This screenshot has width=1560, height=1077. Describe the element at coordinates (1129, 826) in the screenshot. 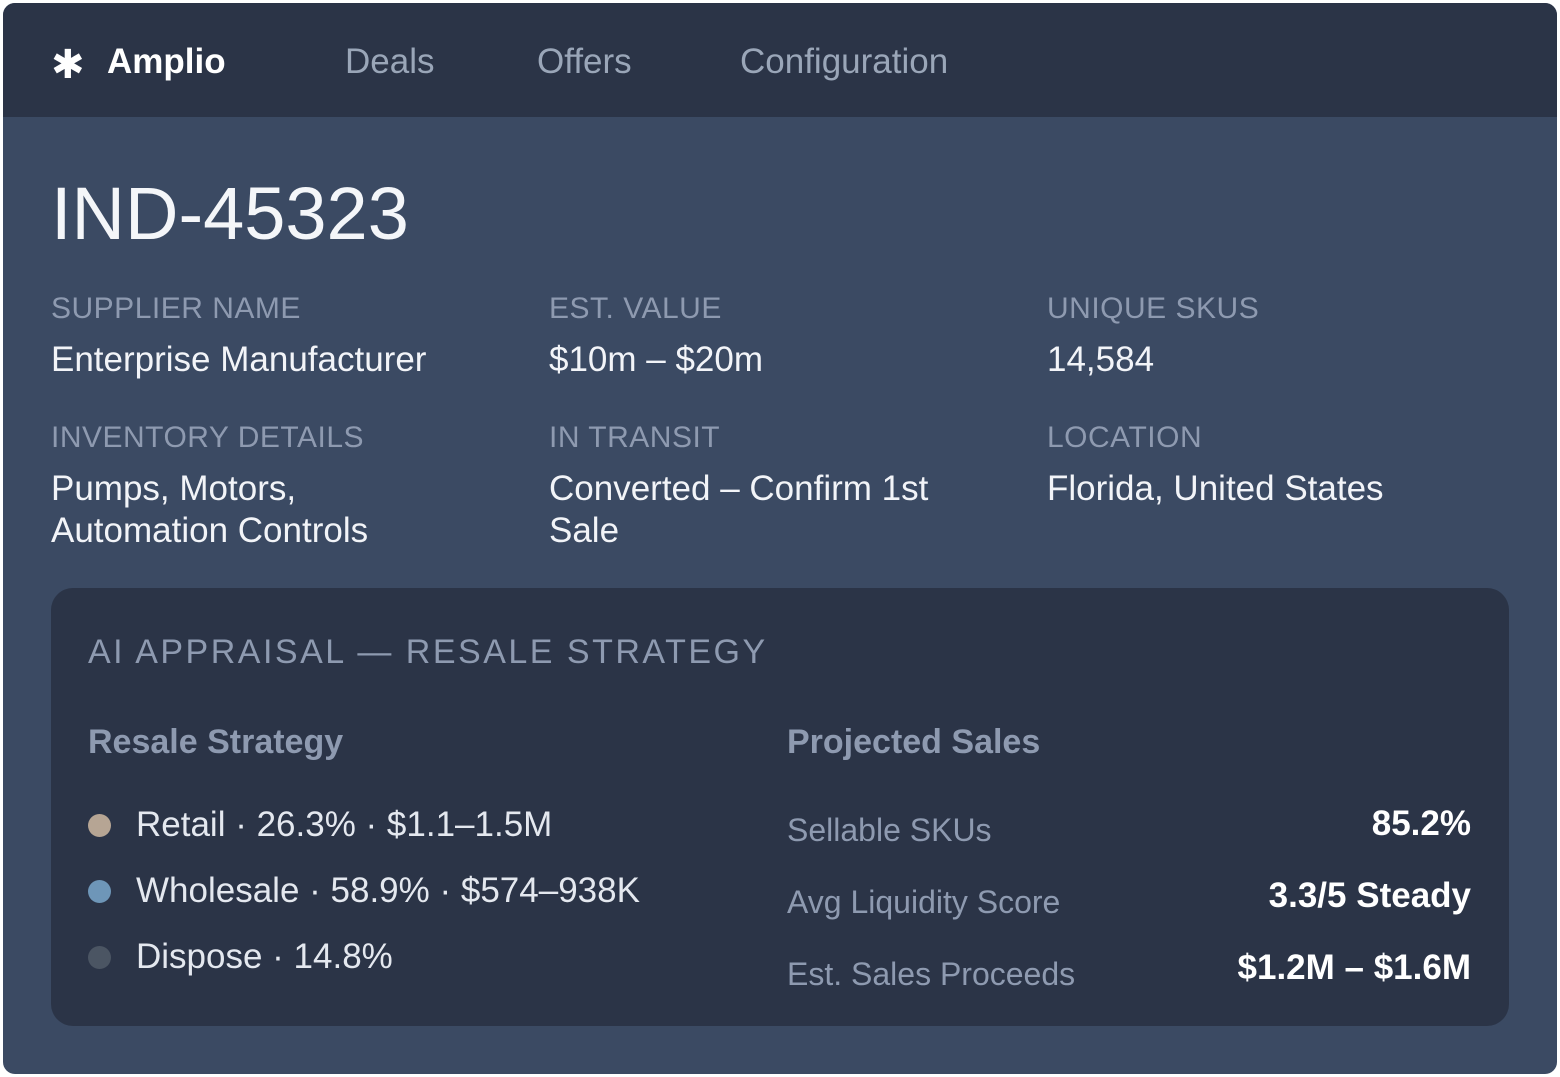

I see `metric-sellable-skus: Sellable SKUs 85.2%` at that location.